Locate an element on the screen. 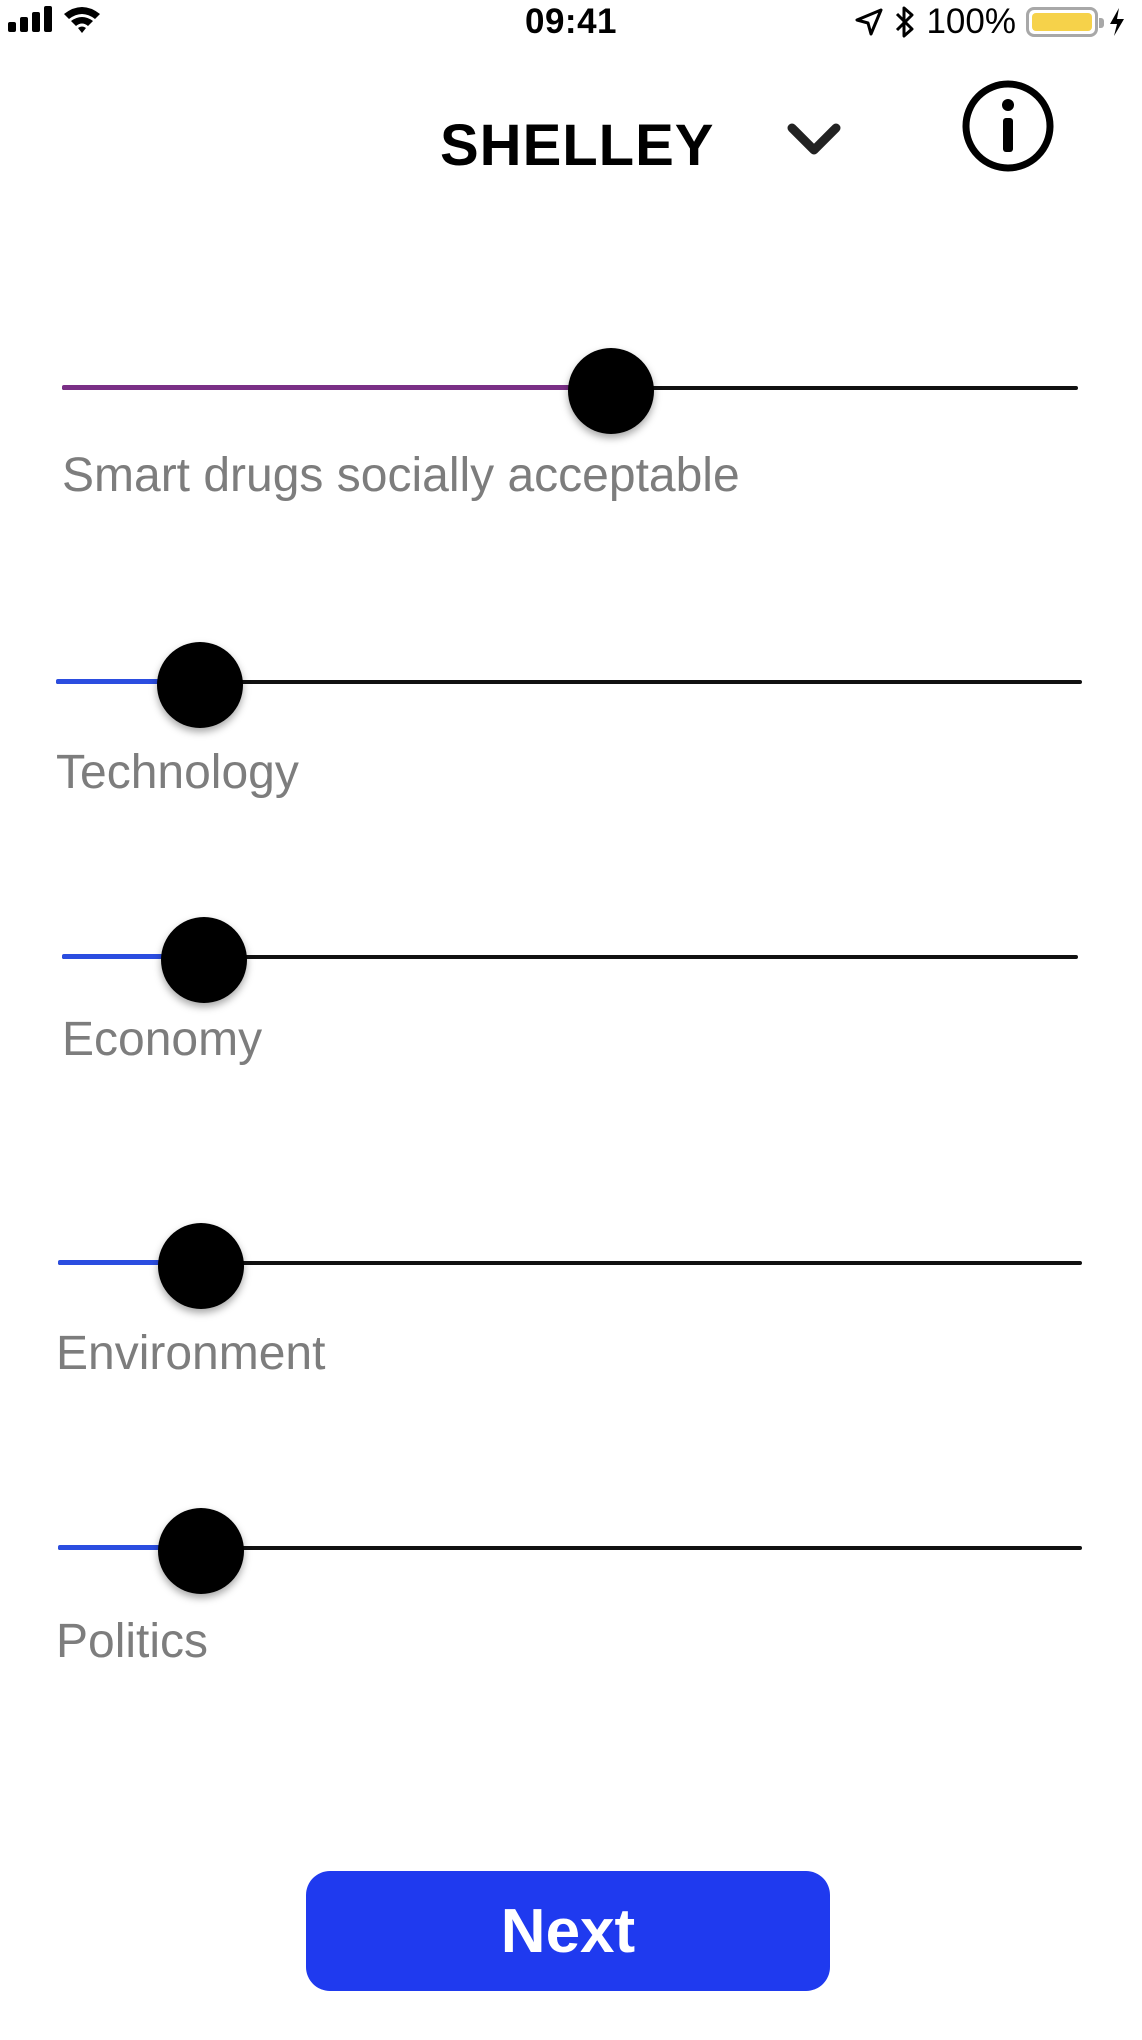  battery-percent: 100% is located at coordinates (971, 21).